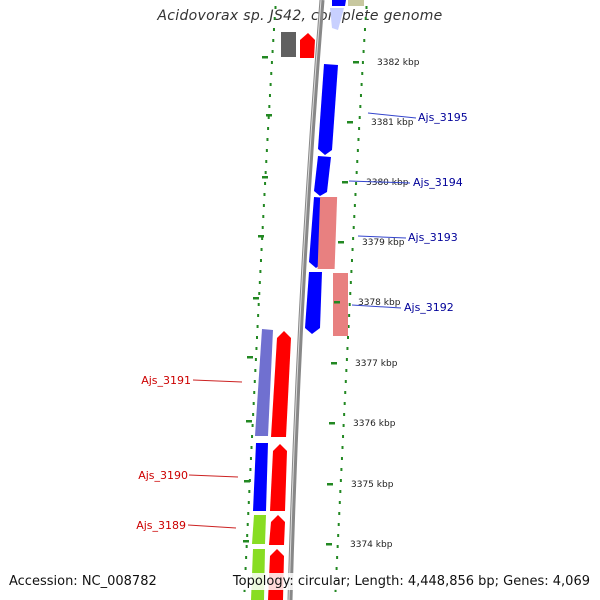 Image resolution: width=600 pixels, height=600 pixels. What do you see at coordinates (339, 3) in the screenshot?
I see `gene-top-blue` at bounding box center [339, 3].